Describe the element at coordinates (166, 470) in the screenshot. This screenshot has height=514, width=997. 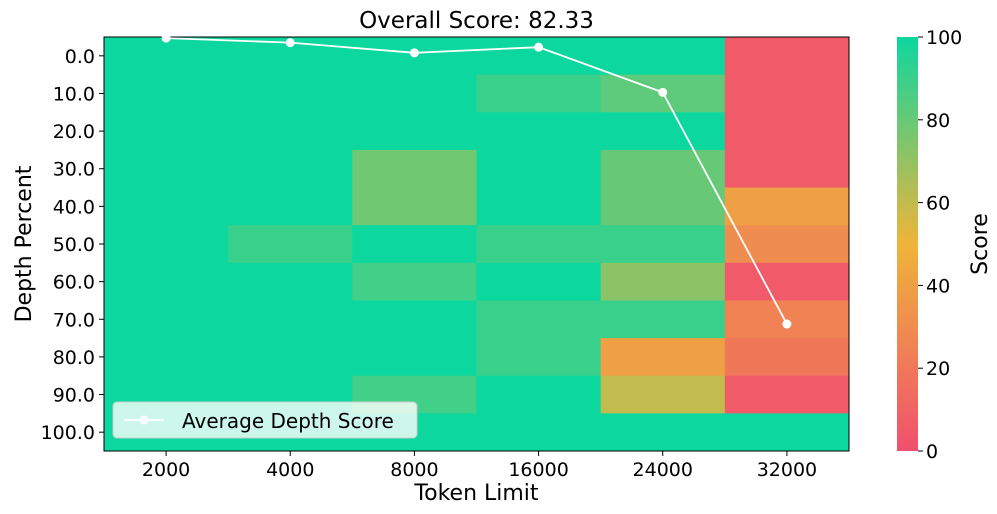
I see `x-tick-label: 2000` at that location.